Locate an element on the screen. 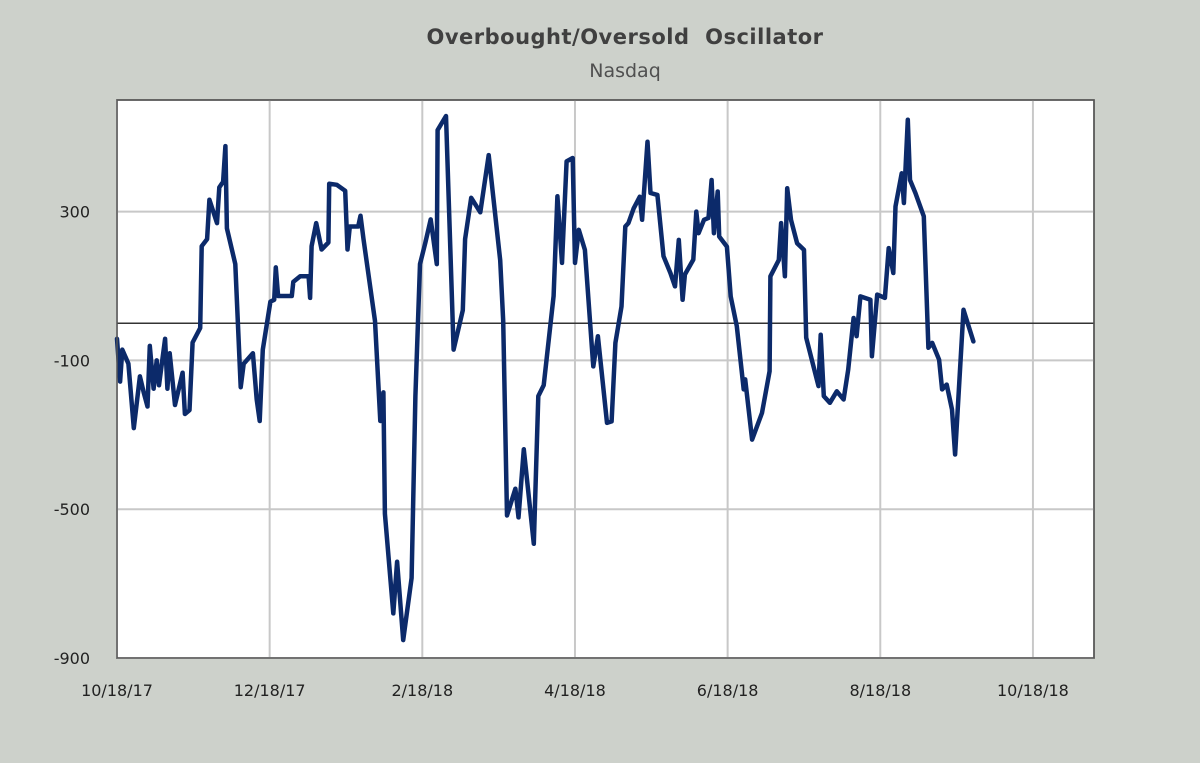 This screenshot has width=1200, height=763. y-tick-label: 300 is located at coordinates (74, 212).